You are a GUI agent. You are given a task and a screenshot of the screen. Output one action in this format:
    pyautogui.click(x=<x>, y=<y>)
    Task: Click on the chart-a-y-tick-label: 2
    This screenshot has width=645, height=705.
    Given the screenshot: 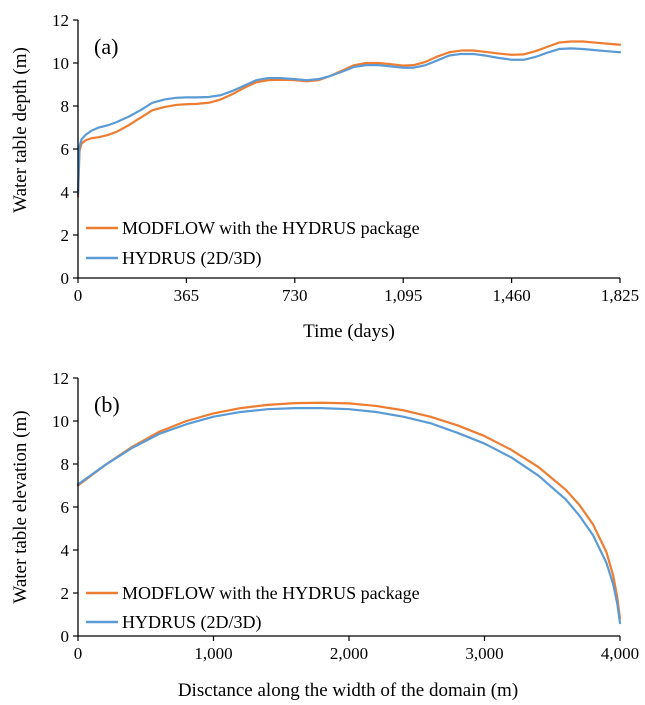 What is the action you would take?
    pyautogui.click(x=65, y=235)
    